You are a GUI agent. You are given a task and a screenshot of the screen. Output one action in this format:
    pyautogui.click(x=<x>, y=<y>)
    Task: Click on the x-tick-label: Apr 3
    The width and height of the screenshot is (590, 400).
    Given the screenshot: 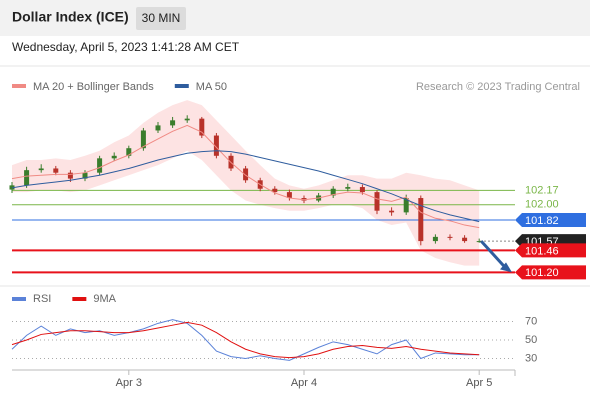 What is the action you would take?
    pyautogui.click(x=129, y=383)
    